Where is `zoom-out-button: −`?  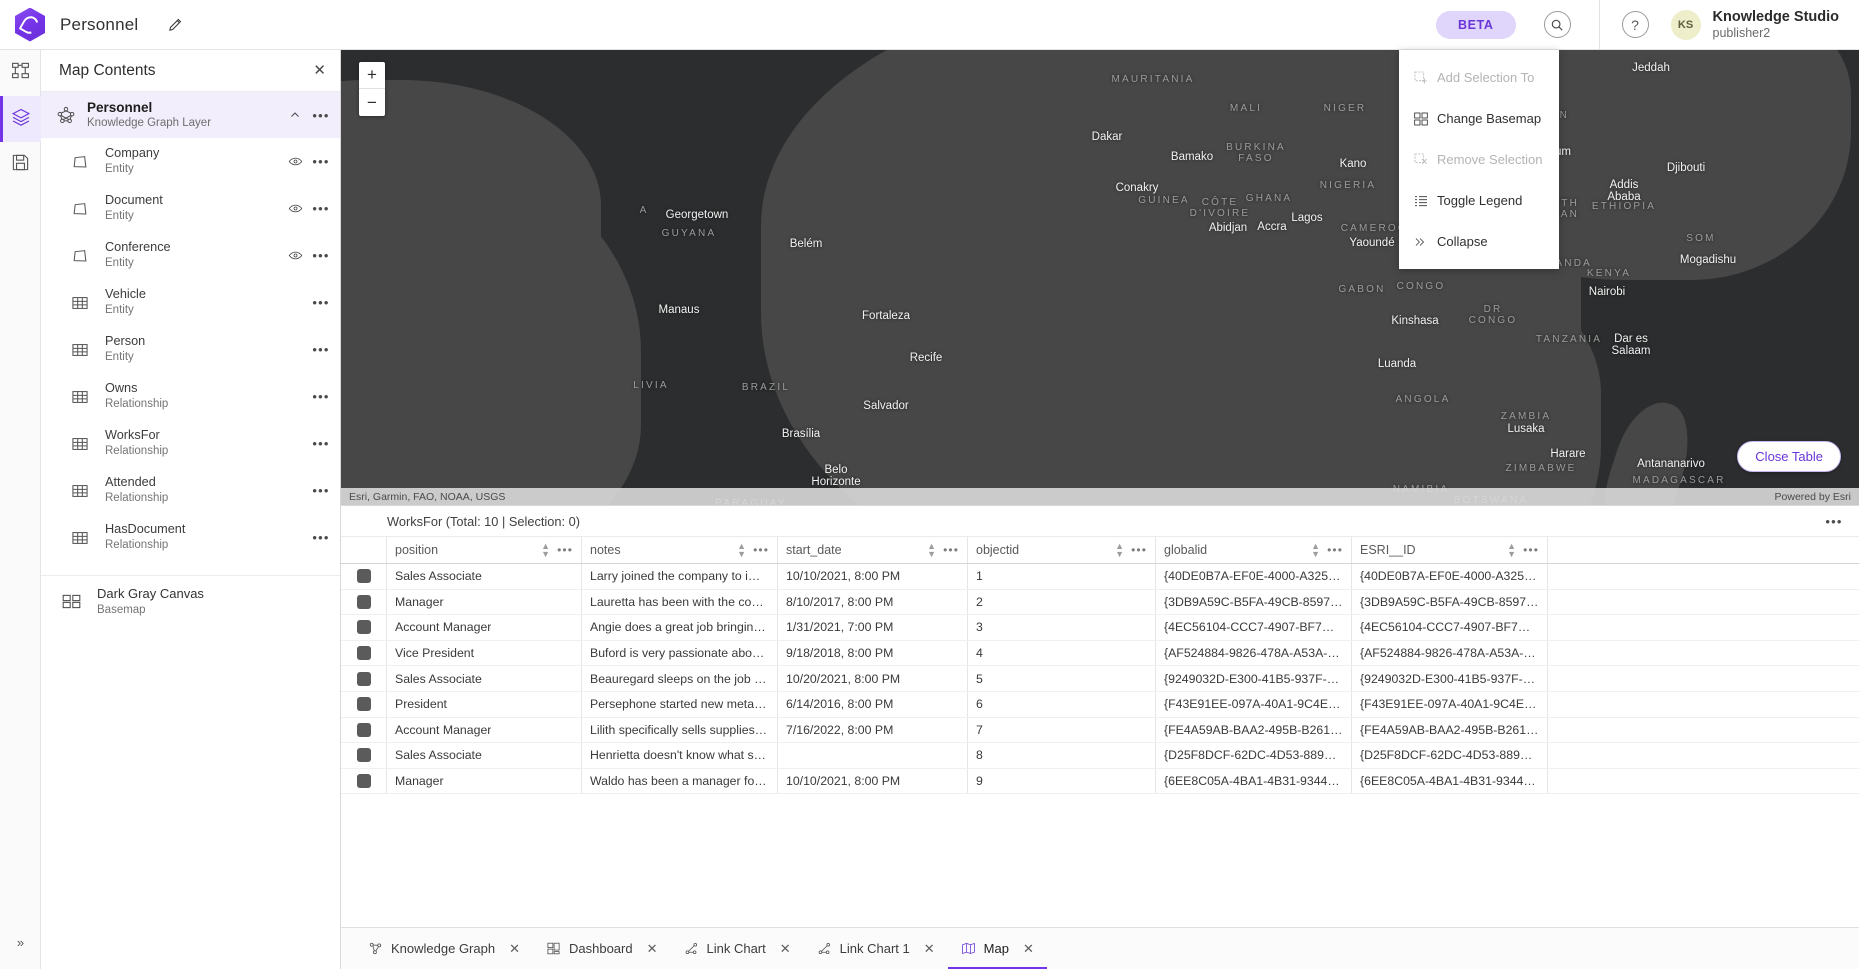 zoom-out-button: − is located at coordinates (372, 102).